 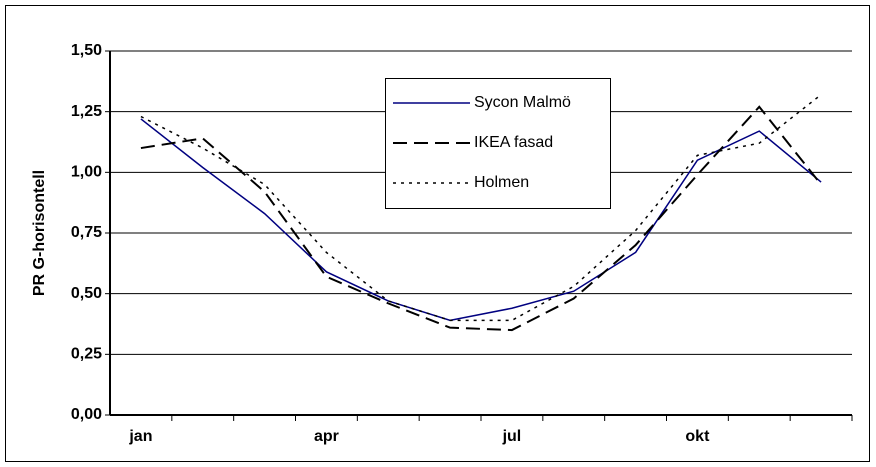 I want to click on y-tick-label: 0,00, so click(x=86, y=414).